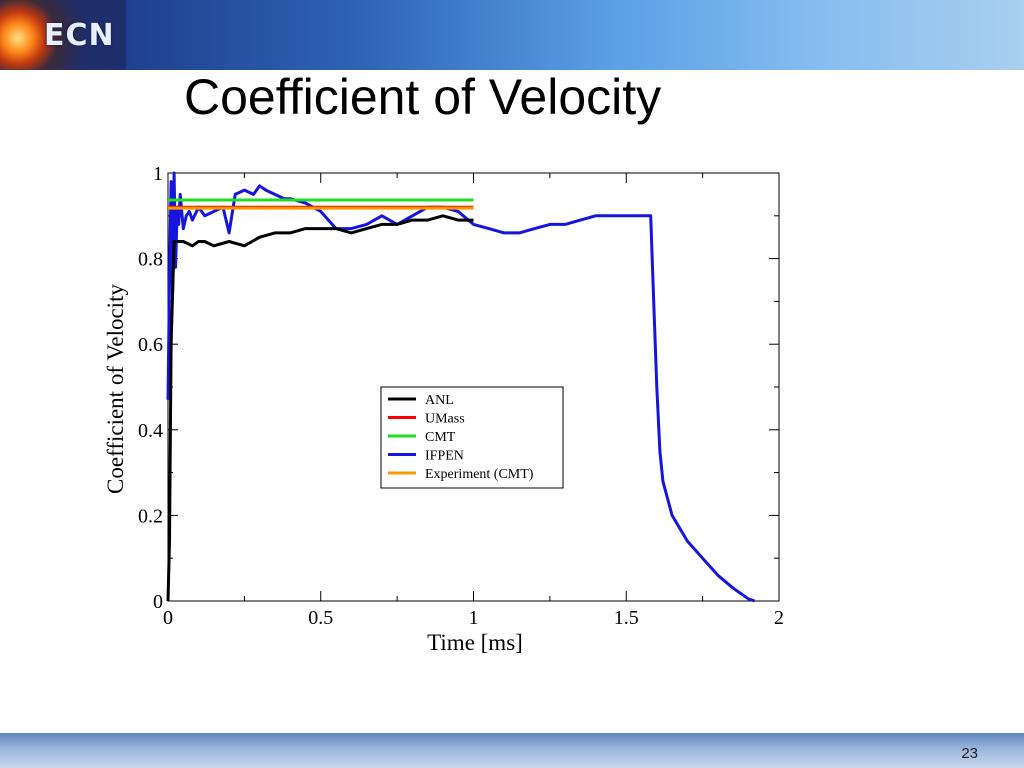 Image resolution: width=1024 pixels, height=768 pixels. I want to click on legend-label: Experiment (CMT), so click(479, 474).